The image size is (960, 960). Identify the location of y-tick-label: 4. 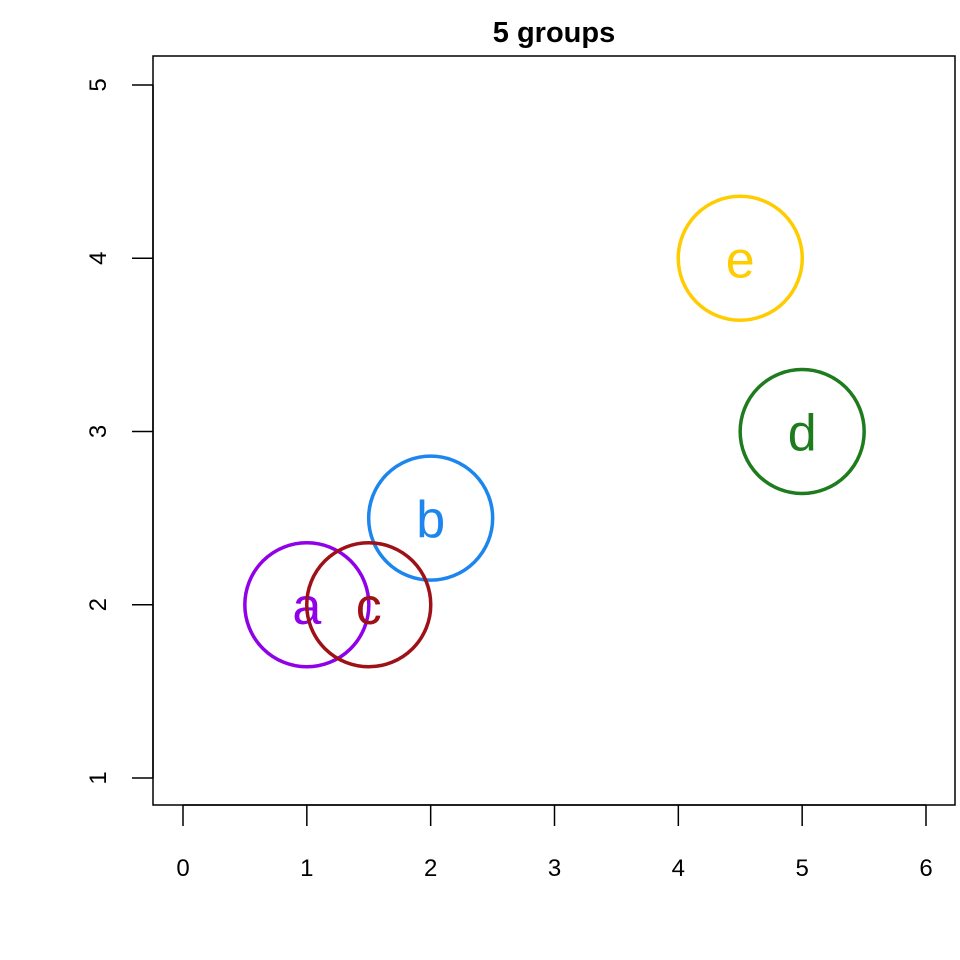
(98, 258).